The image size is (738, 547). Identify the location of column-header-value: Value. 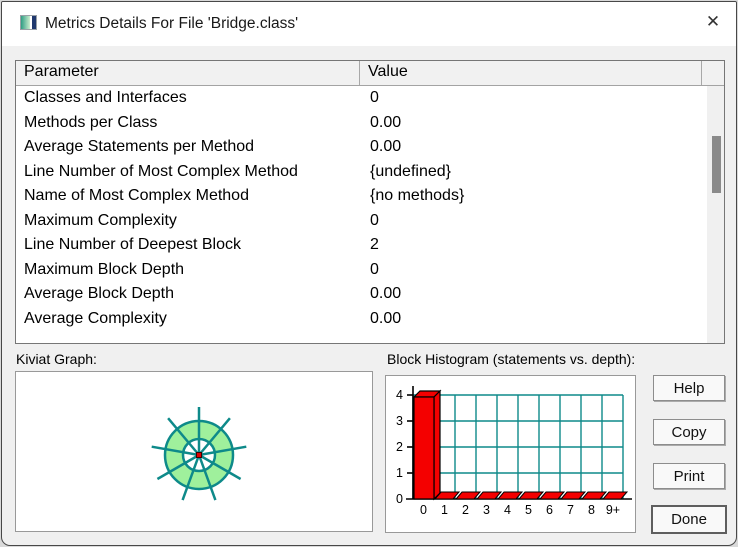
(531, 73).